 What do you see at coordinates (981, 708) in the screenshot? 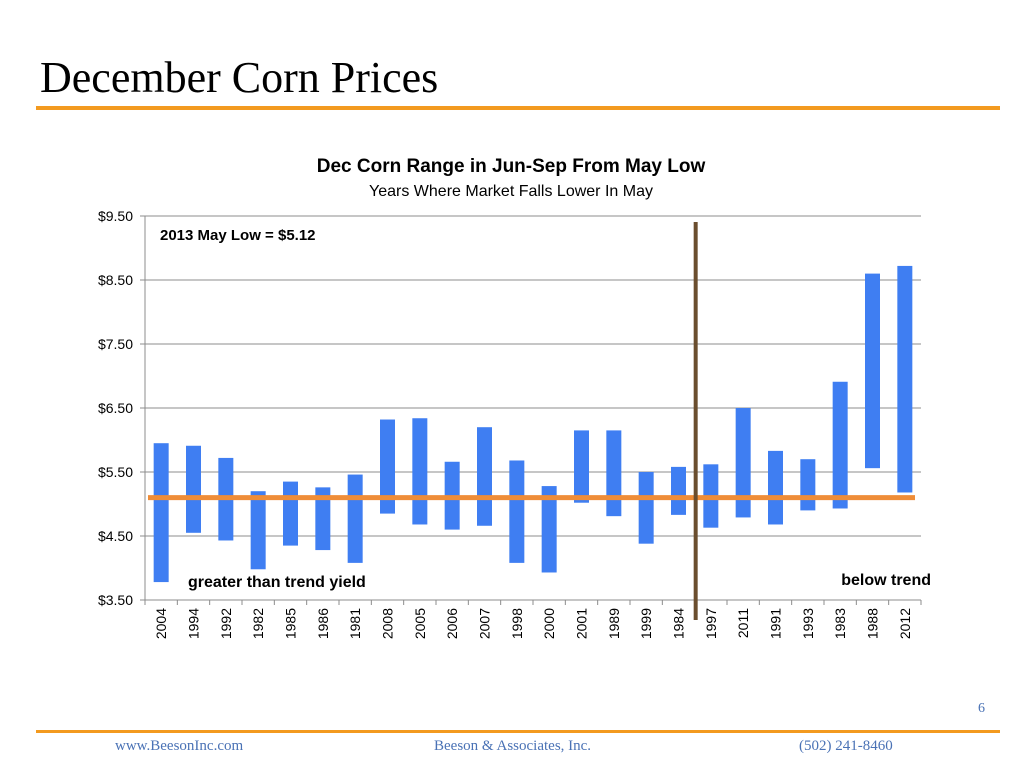
I see `page-number: 6` at bounding box center [981, 708].